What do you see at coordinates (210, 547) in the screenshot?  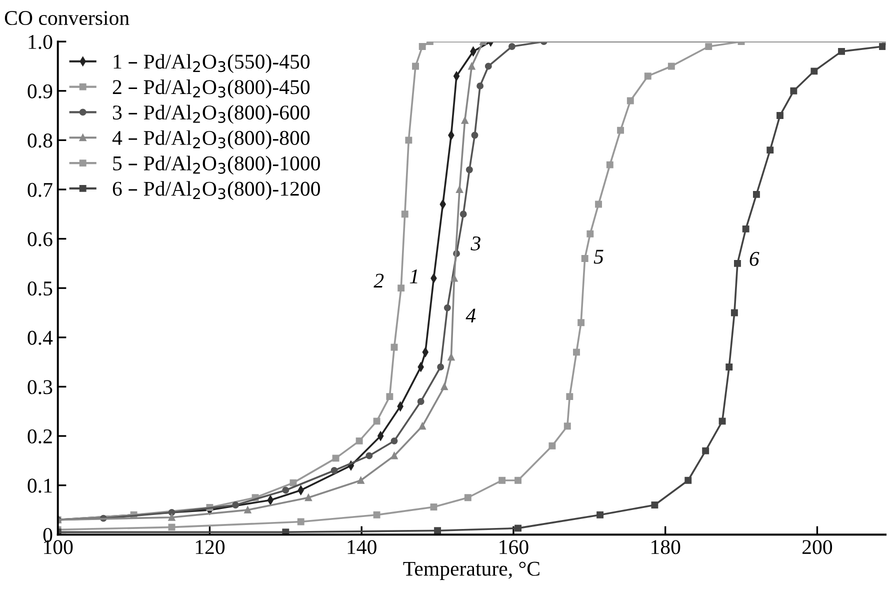 I see `x-tick-label: 120` at bounding box center [210, 547].